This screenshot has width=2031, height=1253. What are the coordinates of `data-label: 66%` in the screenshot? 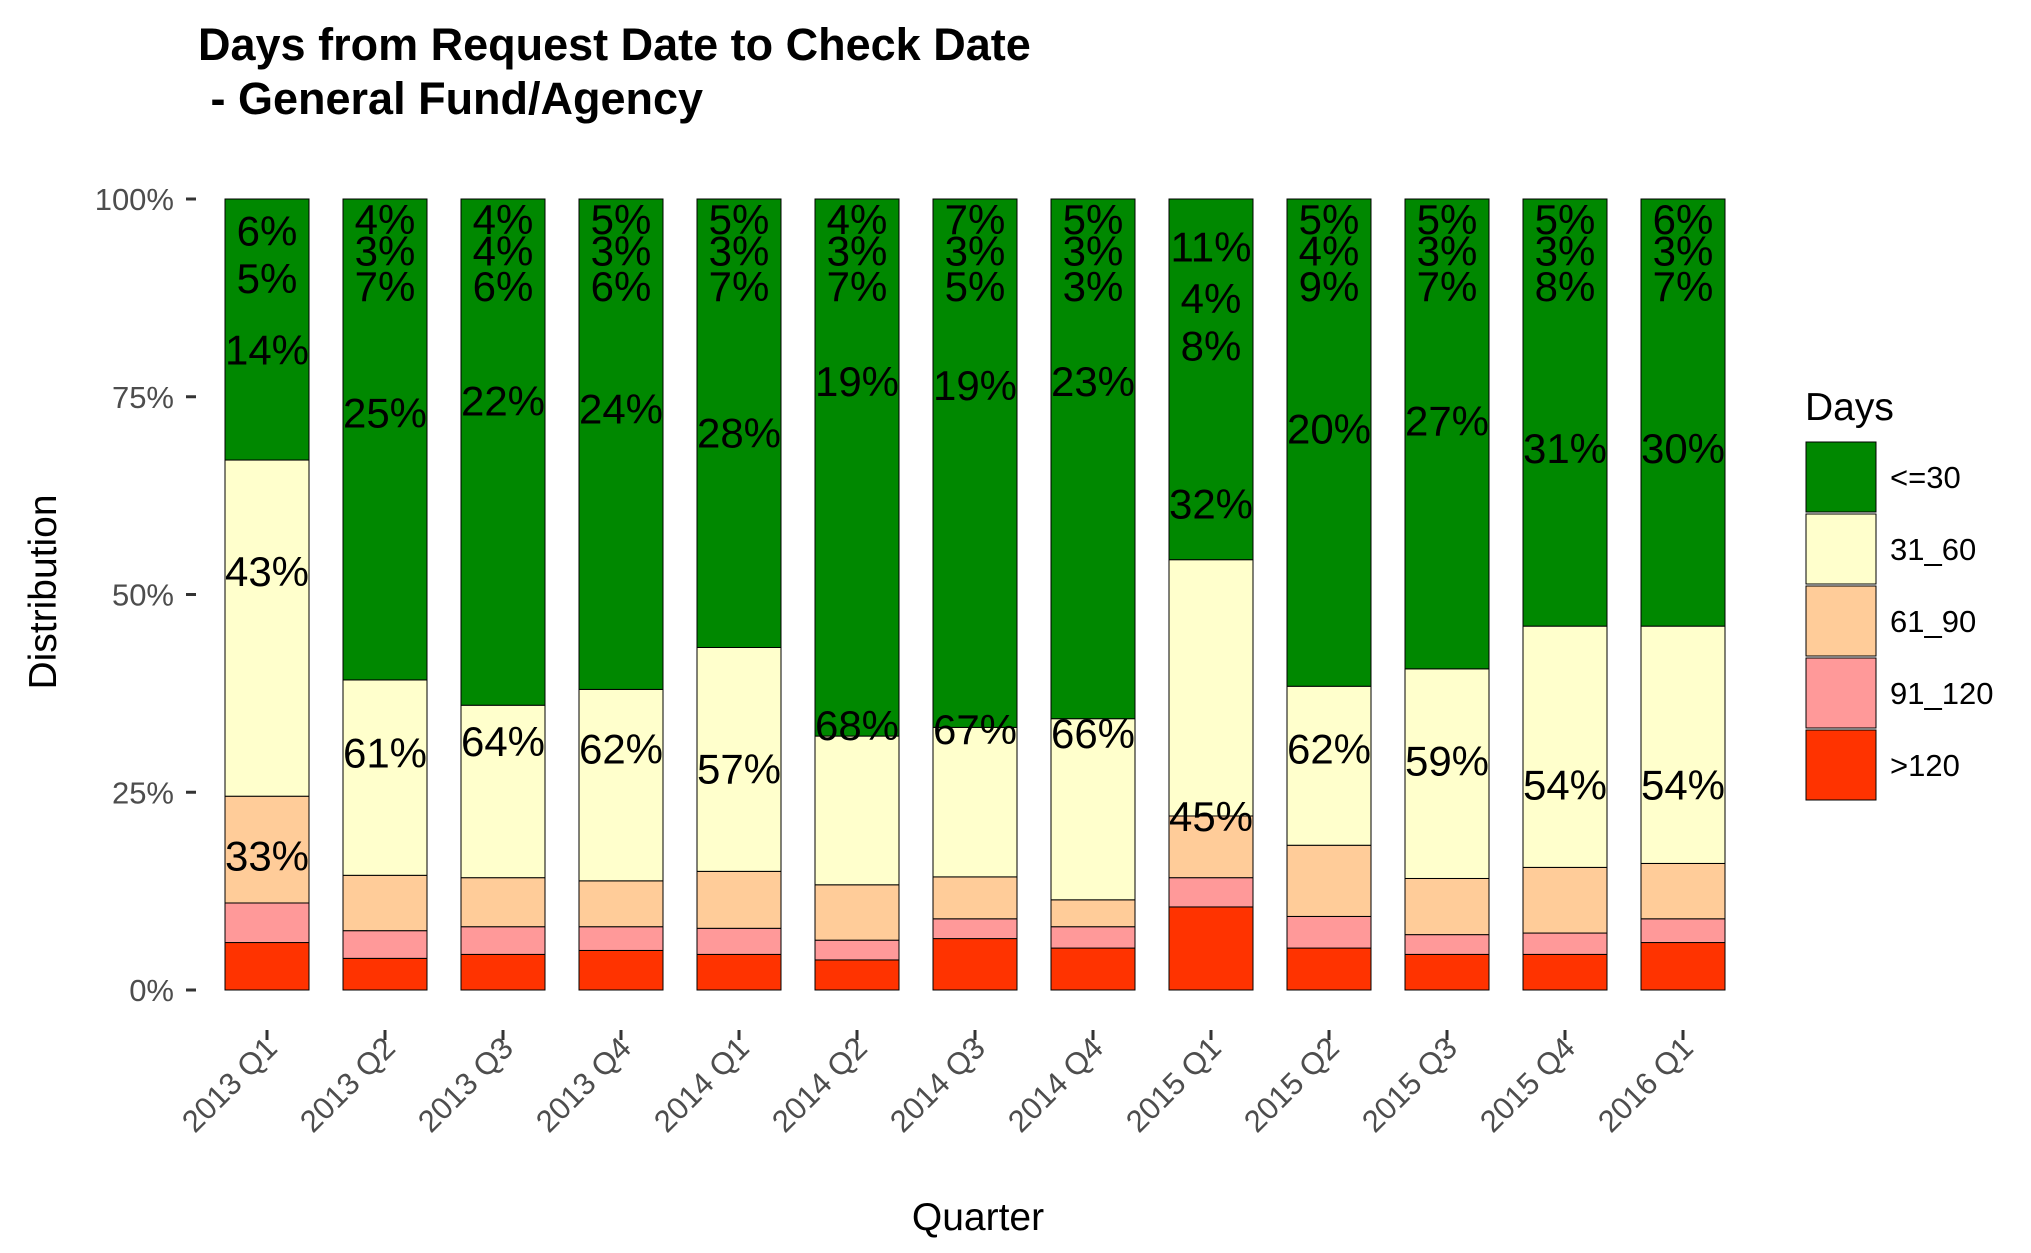 It's located at (1093, 733).